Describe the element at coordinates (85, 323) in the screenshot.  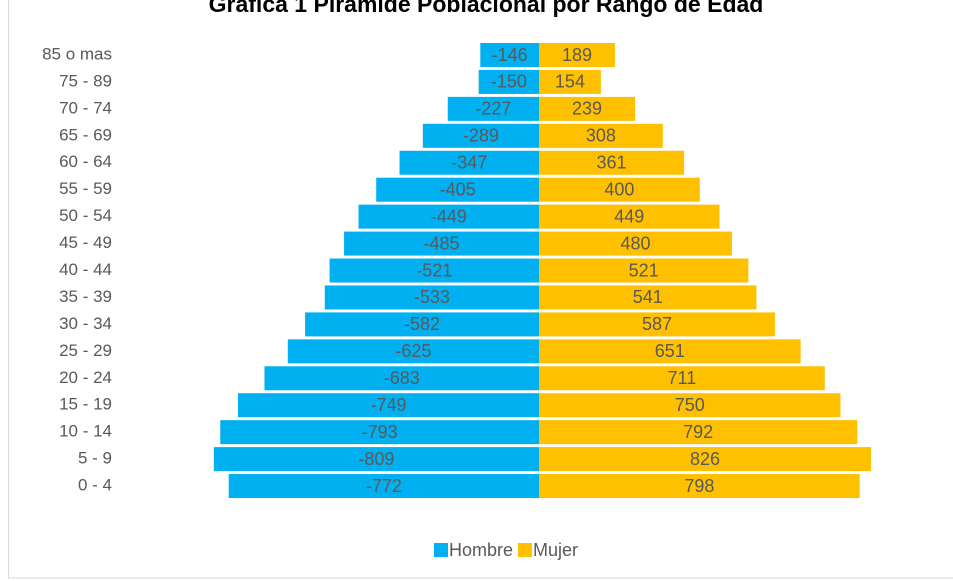
I see `y-tick-label: 30 - 34` at that location.